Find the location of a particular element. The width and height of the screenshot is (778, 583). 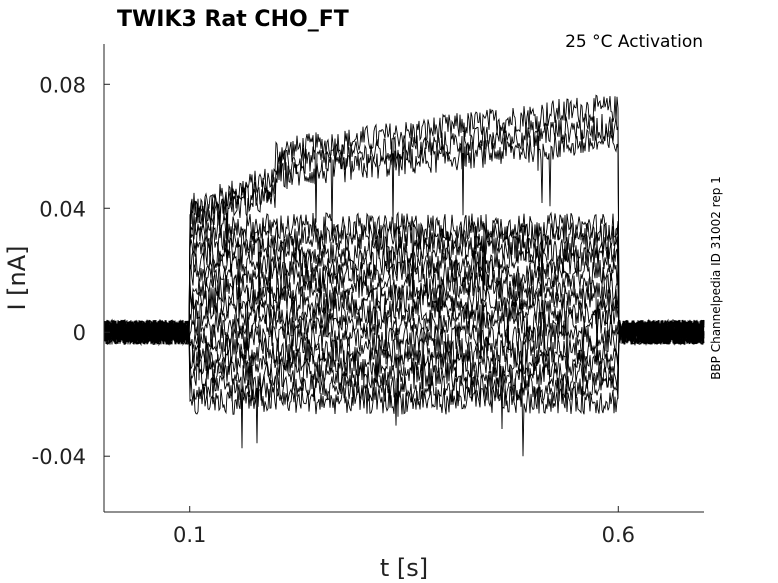

x-tick-label: 0.6 is located at coordinates (618, 535).